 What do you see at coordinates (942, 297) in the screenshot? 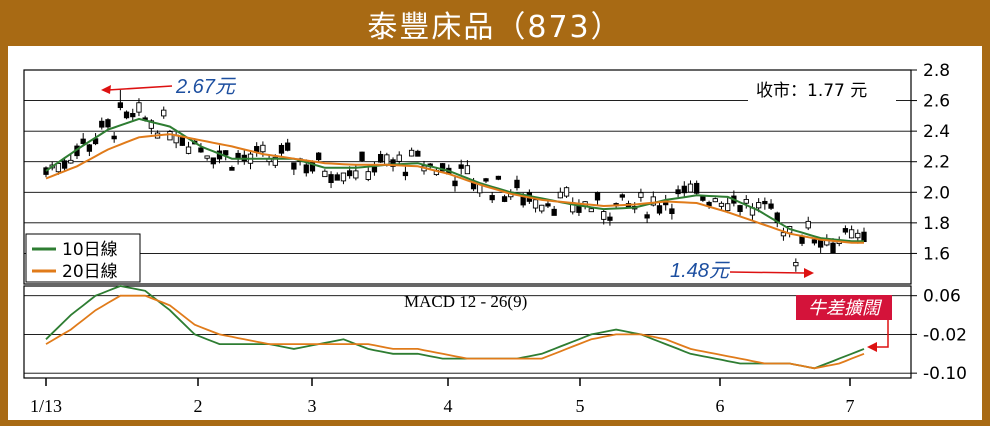
I see `macd-tick-label: 0.06` at bounding box center [942, 297].